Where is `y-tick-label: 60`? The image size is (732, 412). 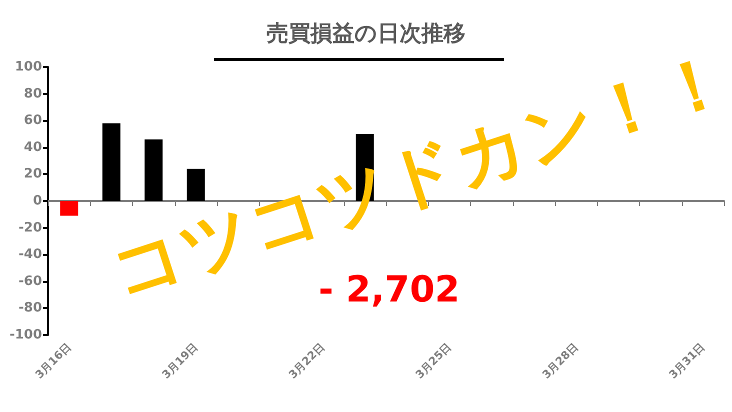
y-tick-label: 60 is located at coordinates (33, 120).